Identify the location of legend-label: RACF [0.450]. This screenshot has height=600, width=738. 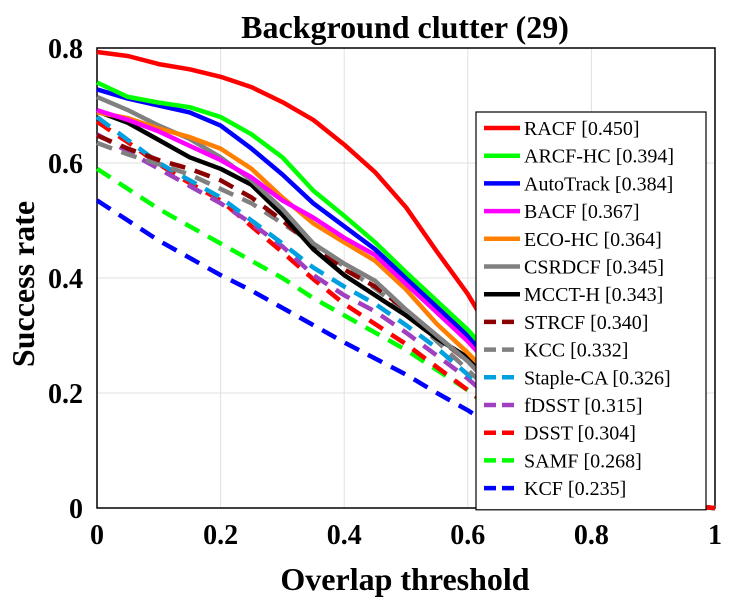
(582, 129).